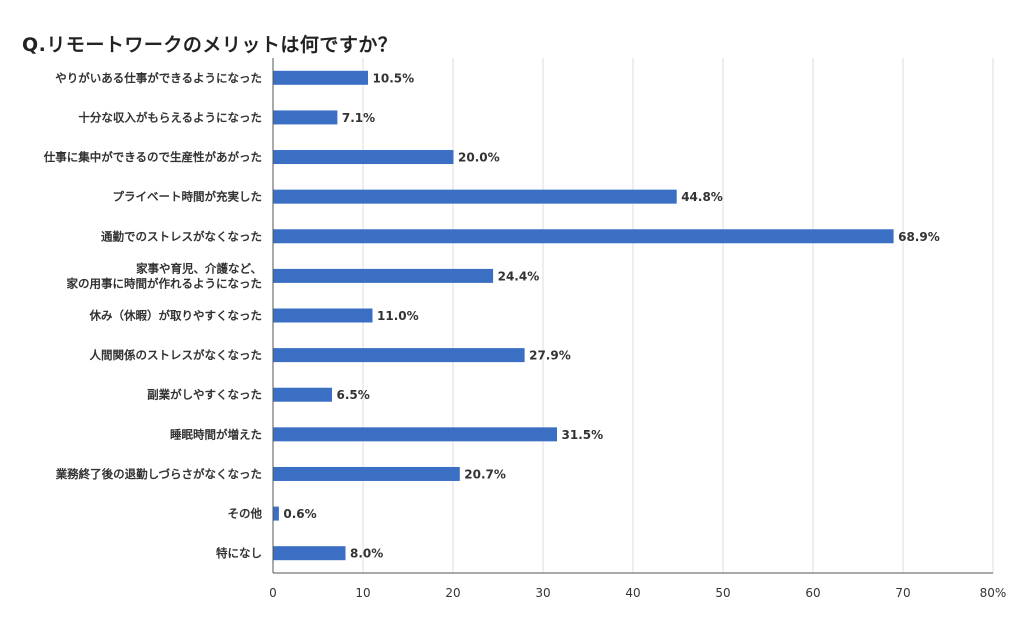 The image size is (1024, 619). I want to click on x-tick-label: 20, so click(452, 593).